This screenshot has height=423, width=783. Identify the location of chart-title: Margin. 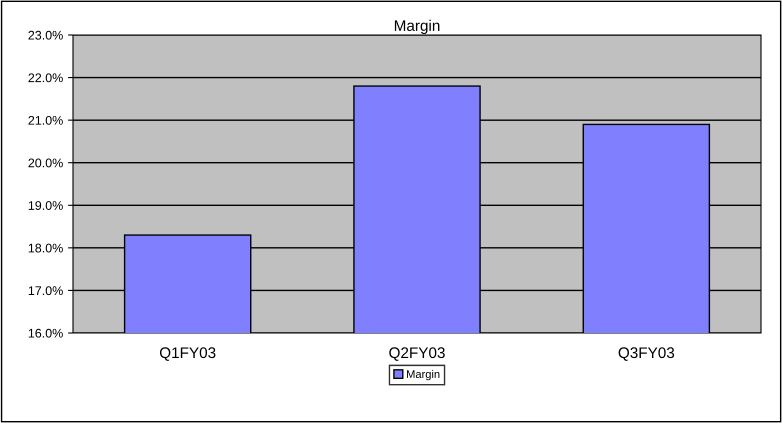
(417, 27).